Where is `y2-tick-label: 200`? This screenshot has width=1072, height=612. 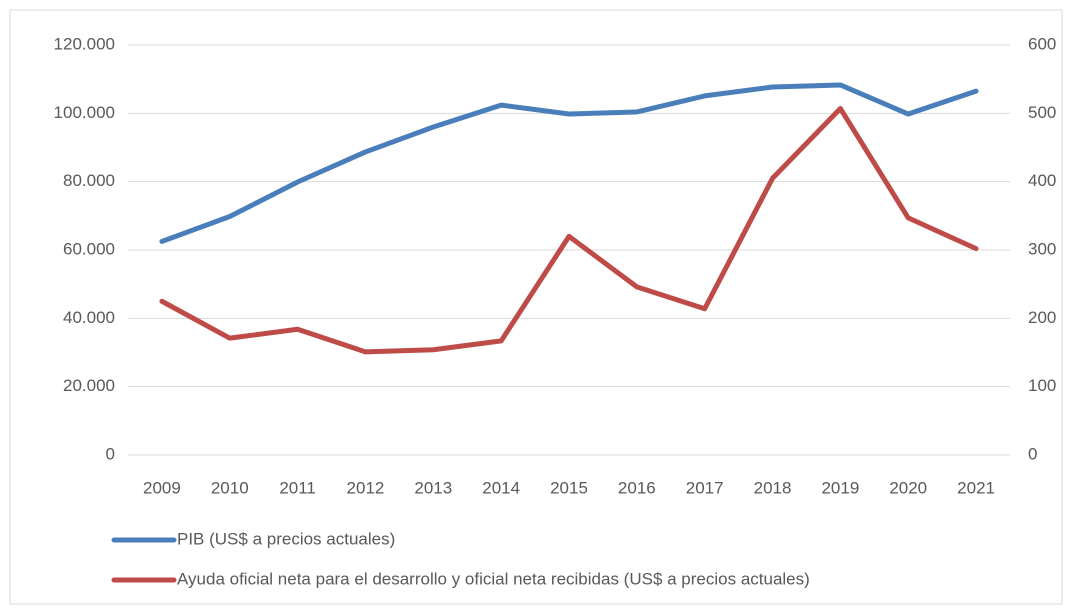 y2-tick-label: 200 is located at coordinates (1042, 317).